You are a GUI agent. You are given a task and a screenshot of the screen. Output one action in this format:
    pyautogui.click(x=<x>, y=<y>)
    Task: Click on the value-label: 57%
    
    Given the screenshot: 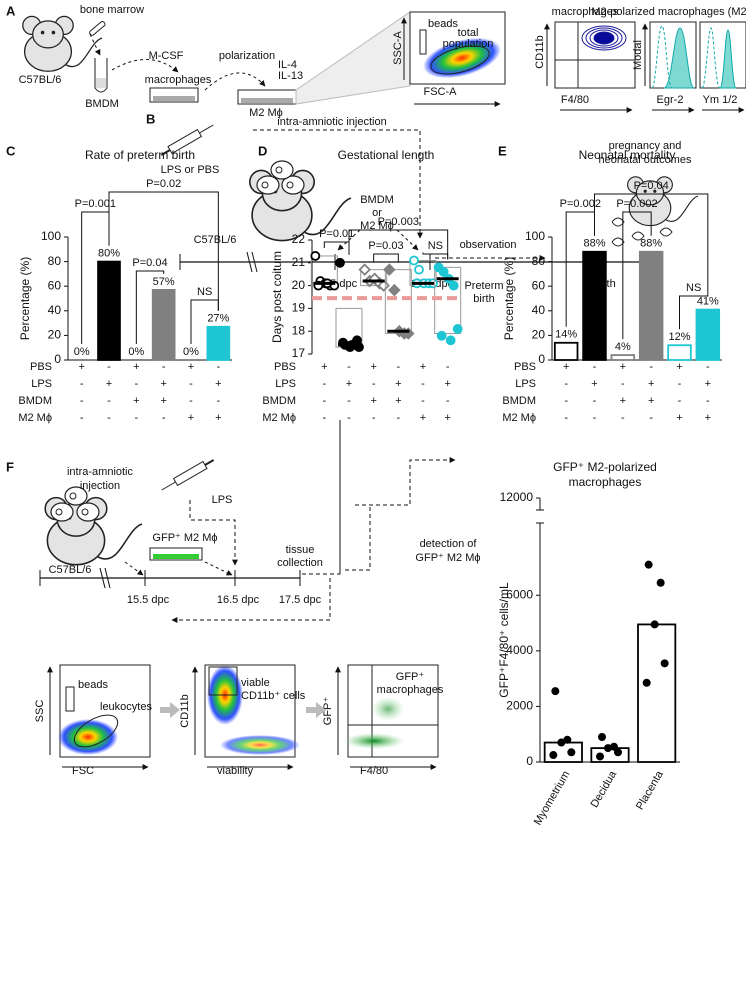 What is the action you would take?
    pyautogui.click(x=164, y=282)
    